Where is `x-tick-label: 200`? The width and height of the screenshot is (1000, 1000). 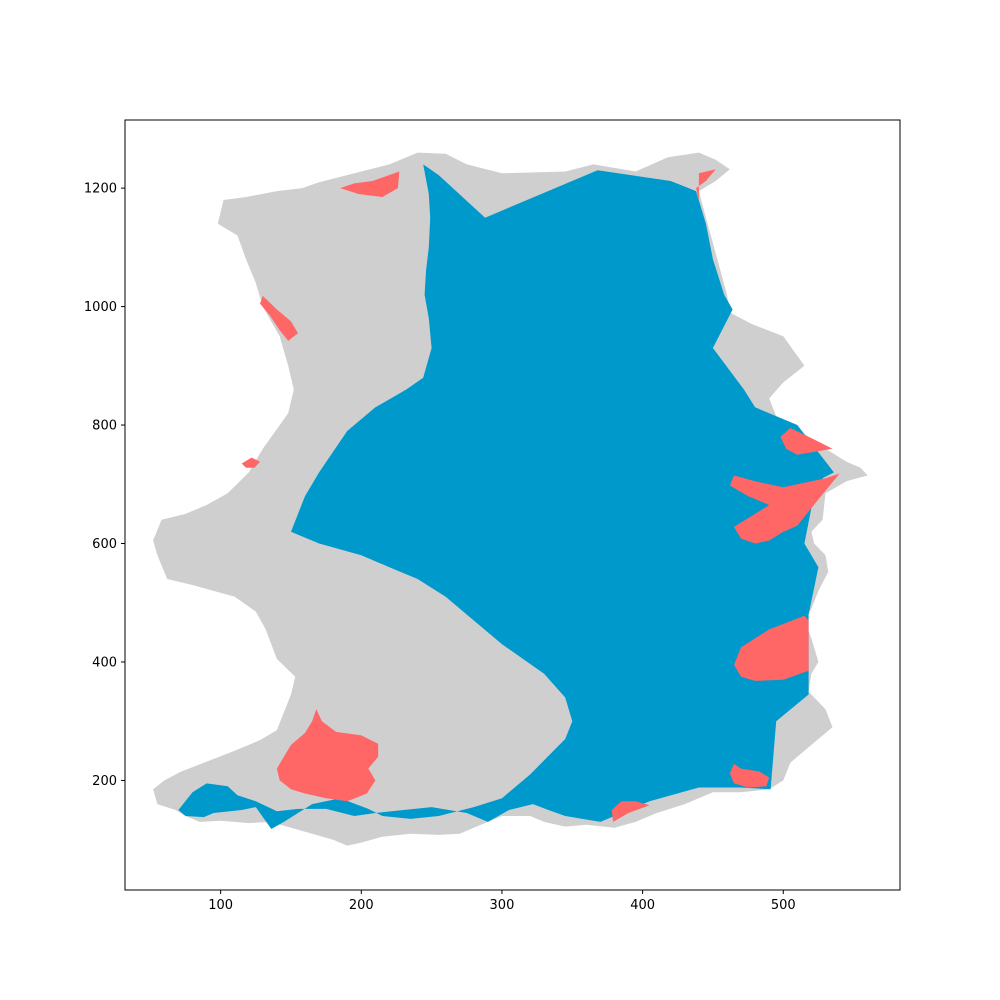
x-tick-label: 200 is located at coordinates (361, 905).